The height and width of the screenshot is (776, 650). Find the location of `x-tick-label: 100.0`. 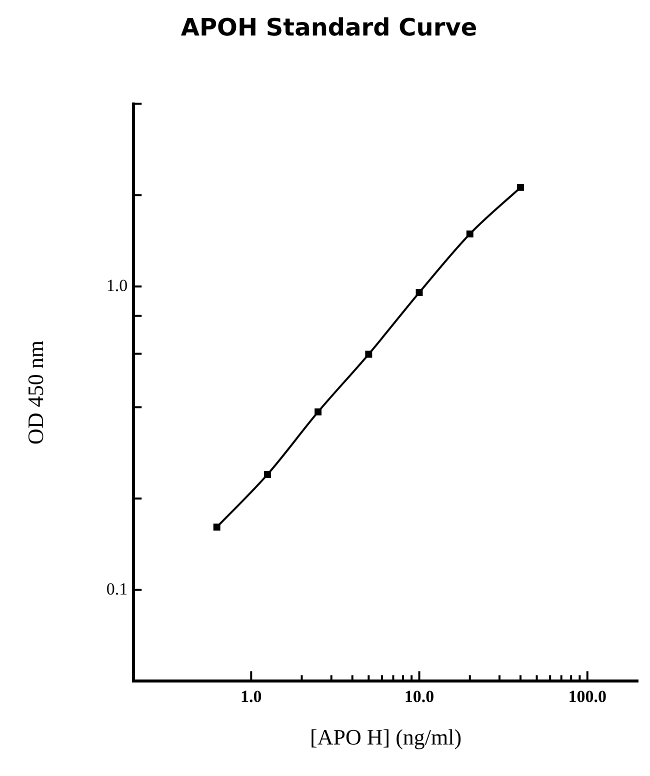

x-tick-label: 100.0 is located at coordinates (587, 696).